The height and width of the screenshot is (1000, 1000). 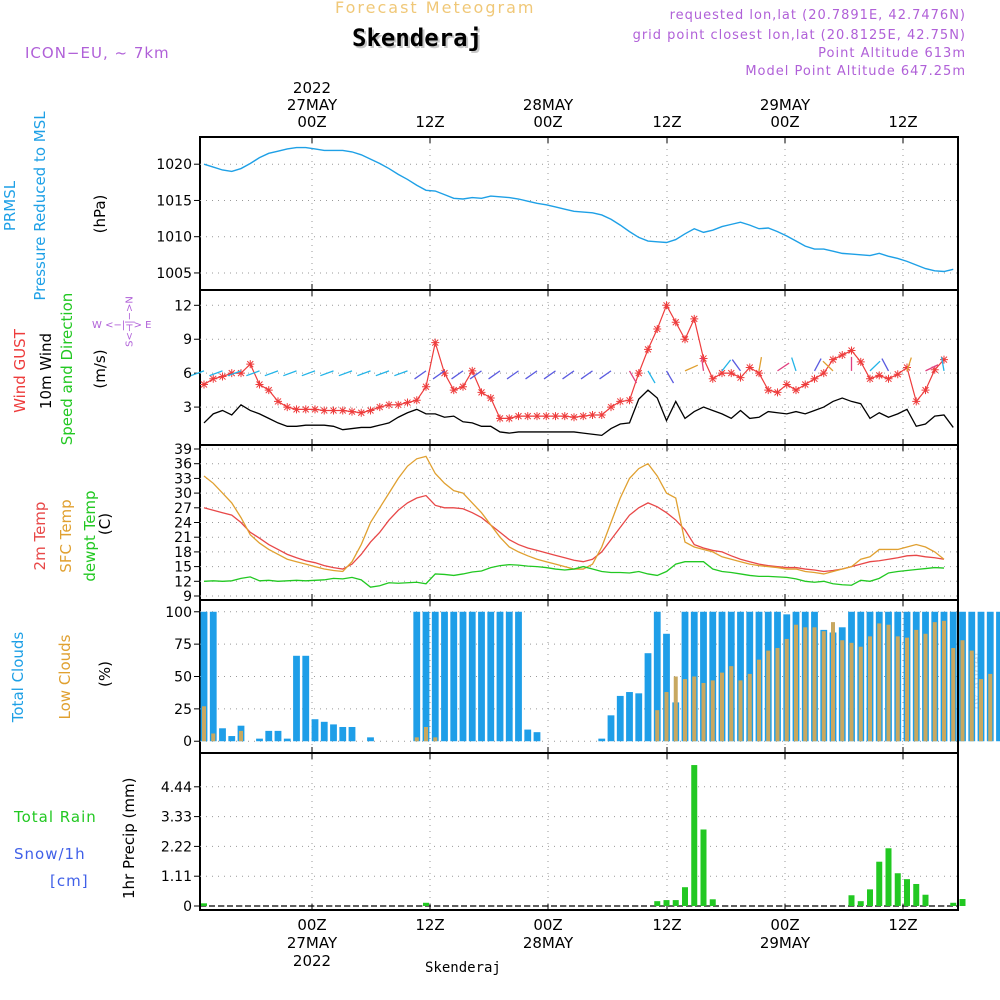 I want to click on snow-unit: [cm], so click(x=69, y=881).